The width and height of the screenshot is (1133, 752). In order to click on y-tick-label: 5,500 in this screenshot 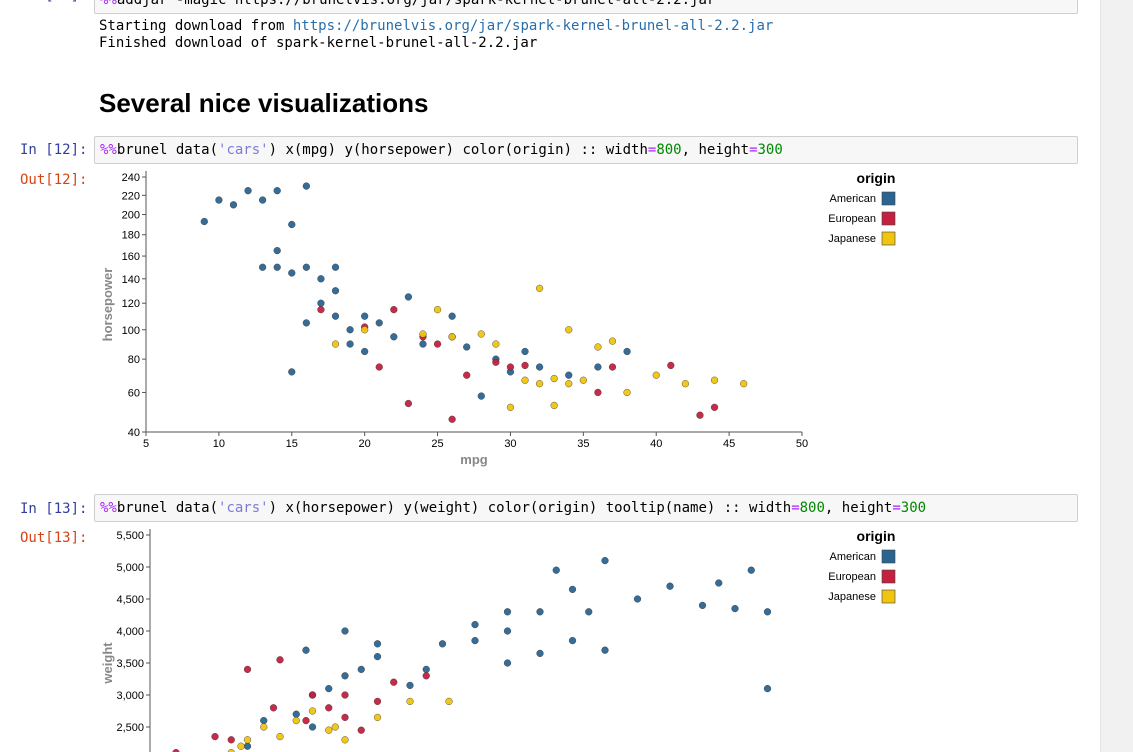, I will do `click(130, 536)`.